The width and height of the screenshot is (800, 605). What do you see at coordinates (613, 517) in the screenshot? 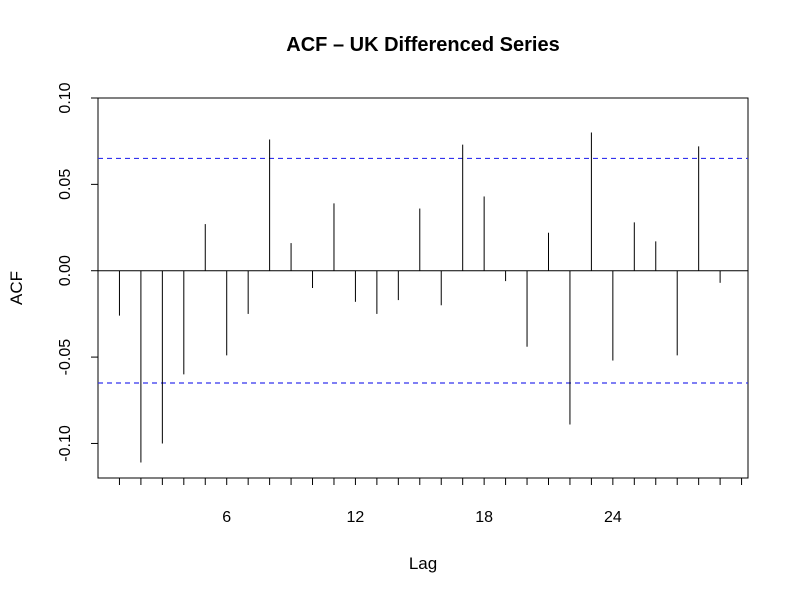
I see `x-tick-label: 24` at bounding box center [613, 517].